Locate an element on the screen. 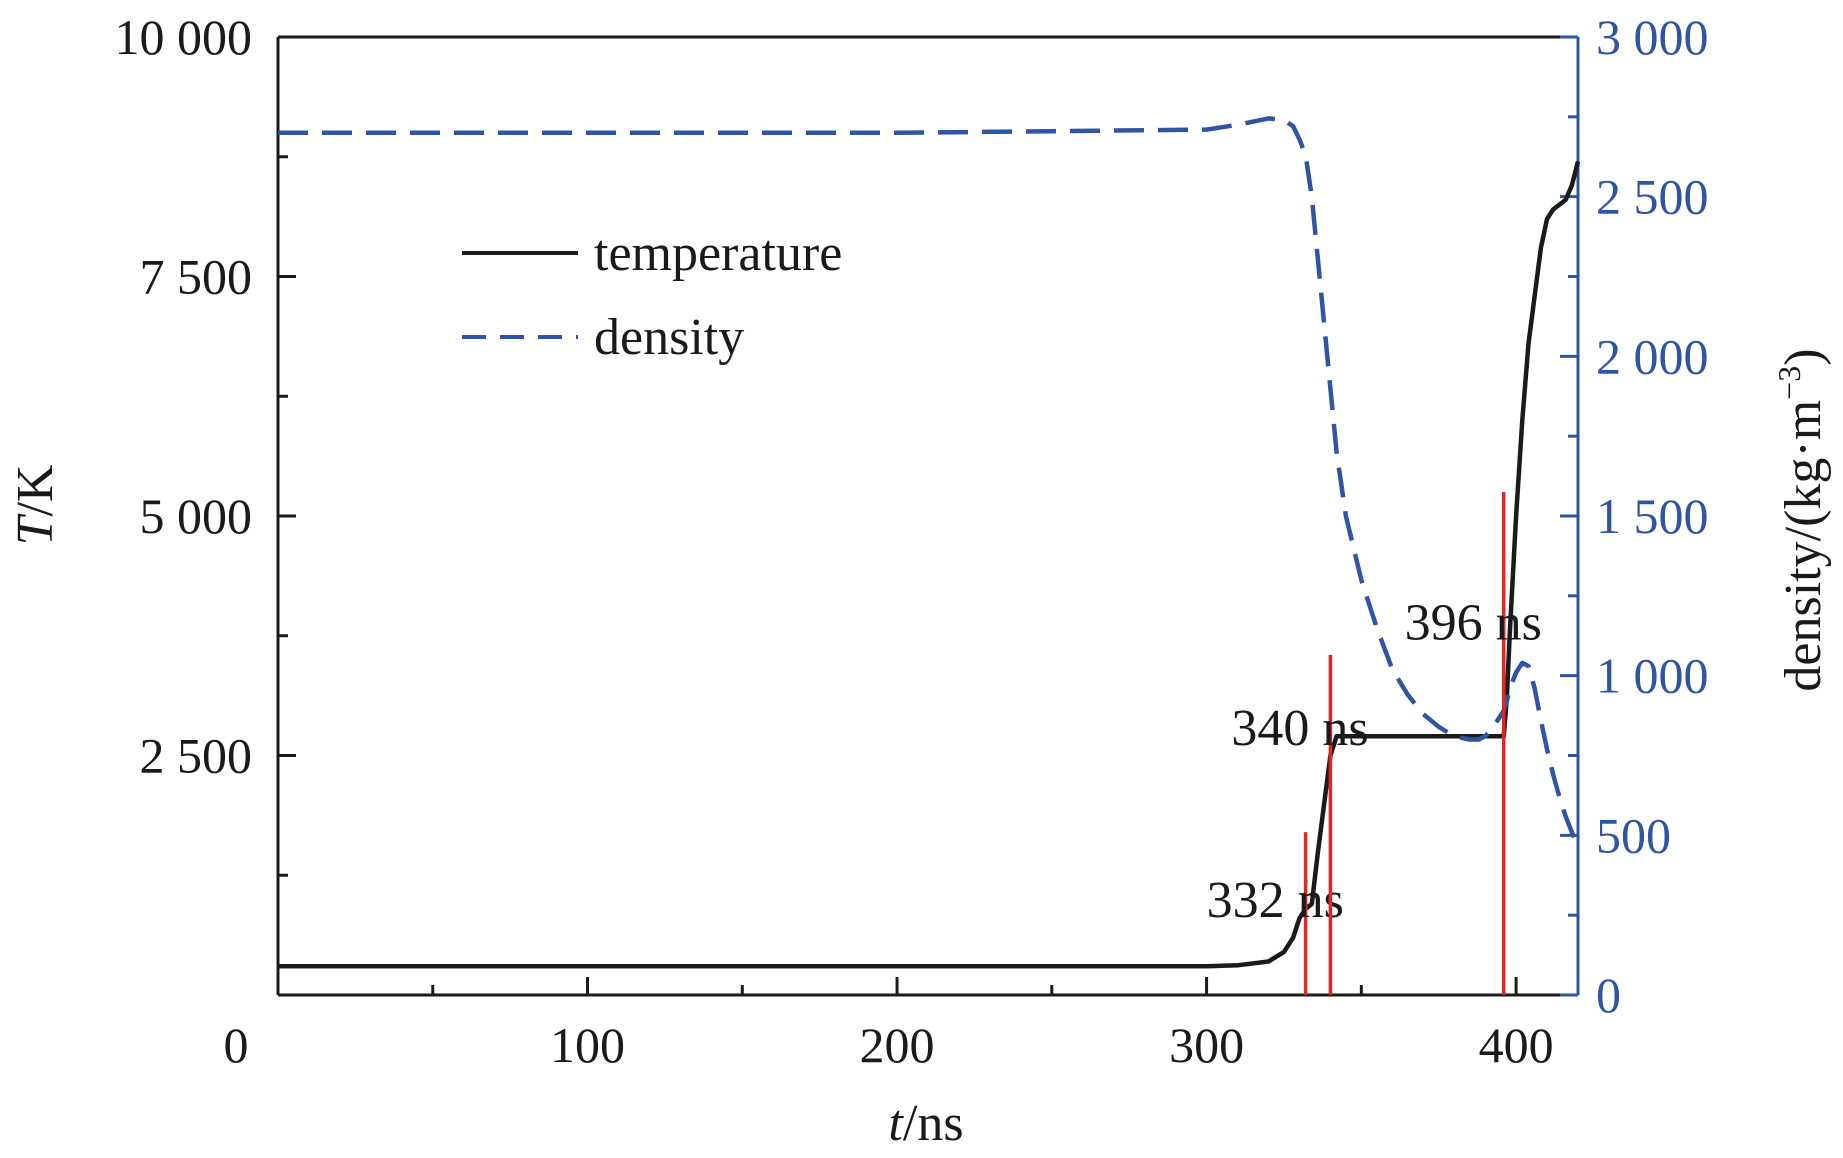 This screenshot has height=1158, width=1843. left-tick-label: 7 500 is located at coordinates (196, 277).